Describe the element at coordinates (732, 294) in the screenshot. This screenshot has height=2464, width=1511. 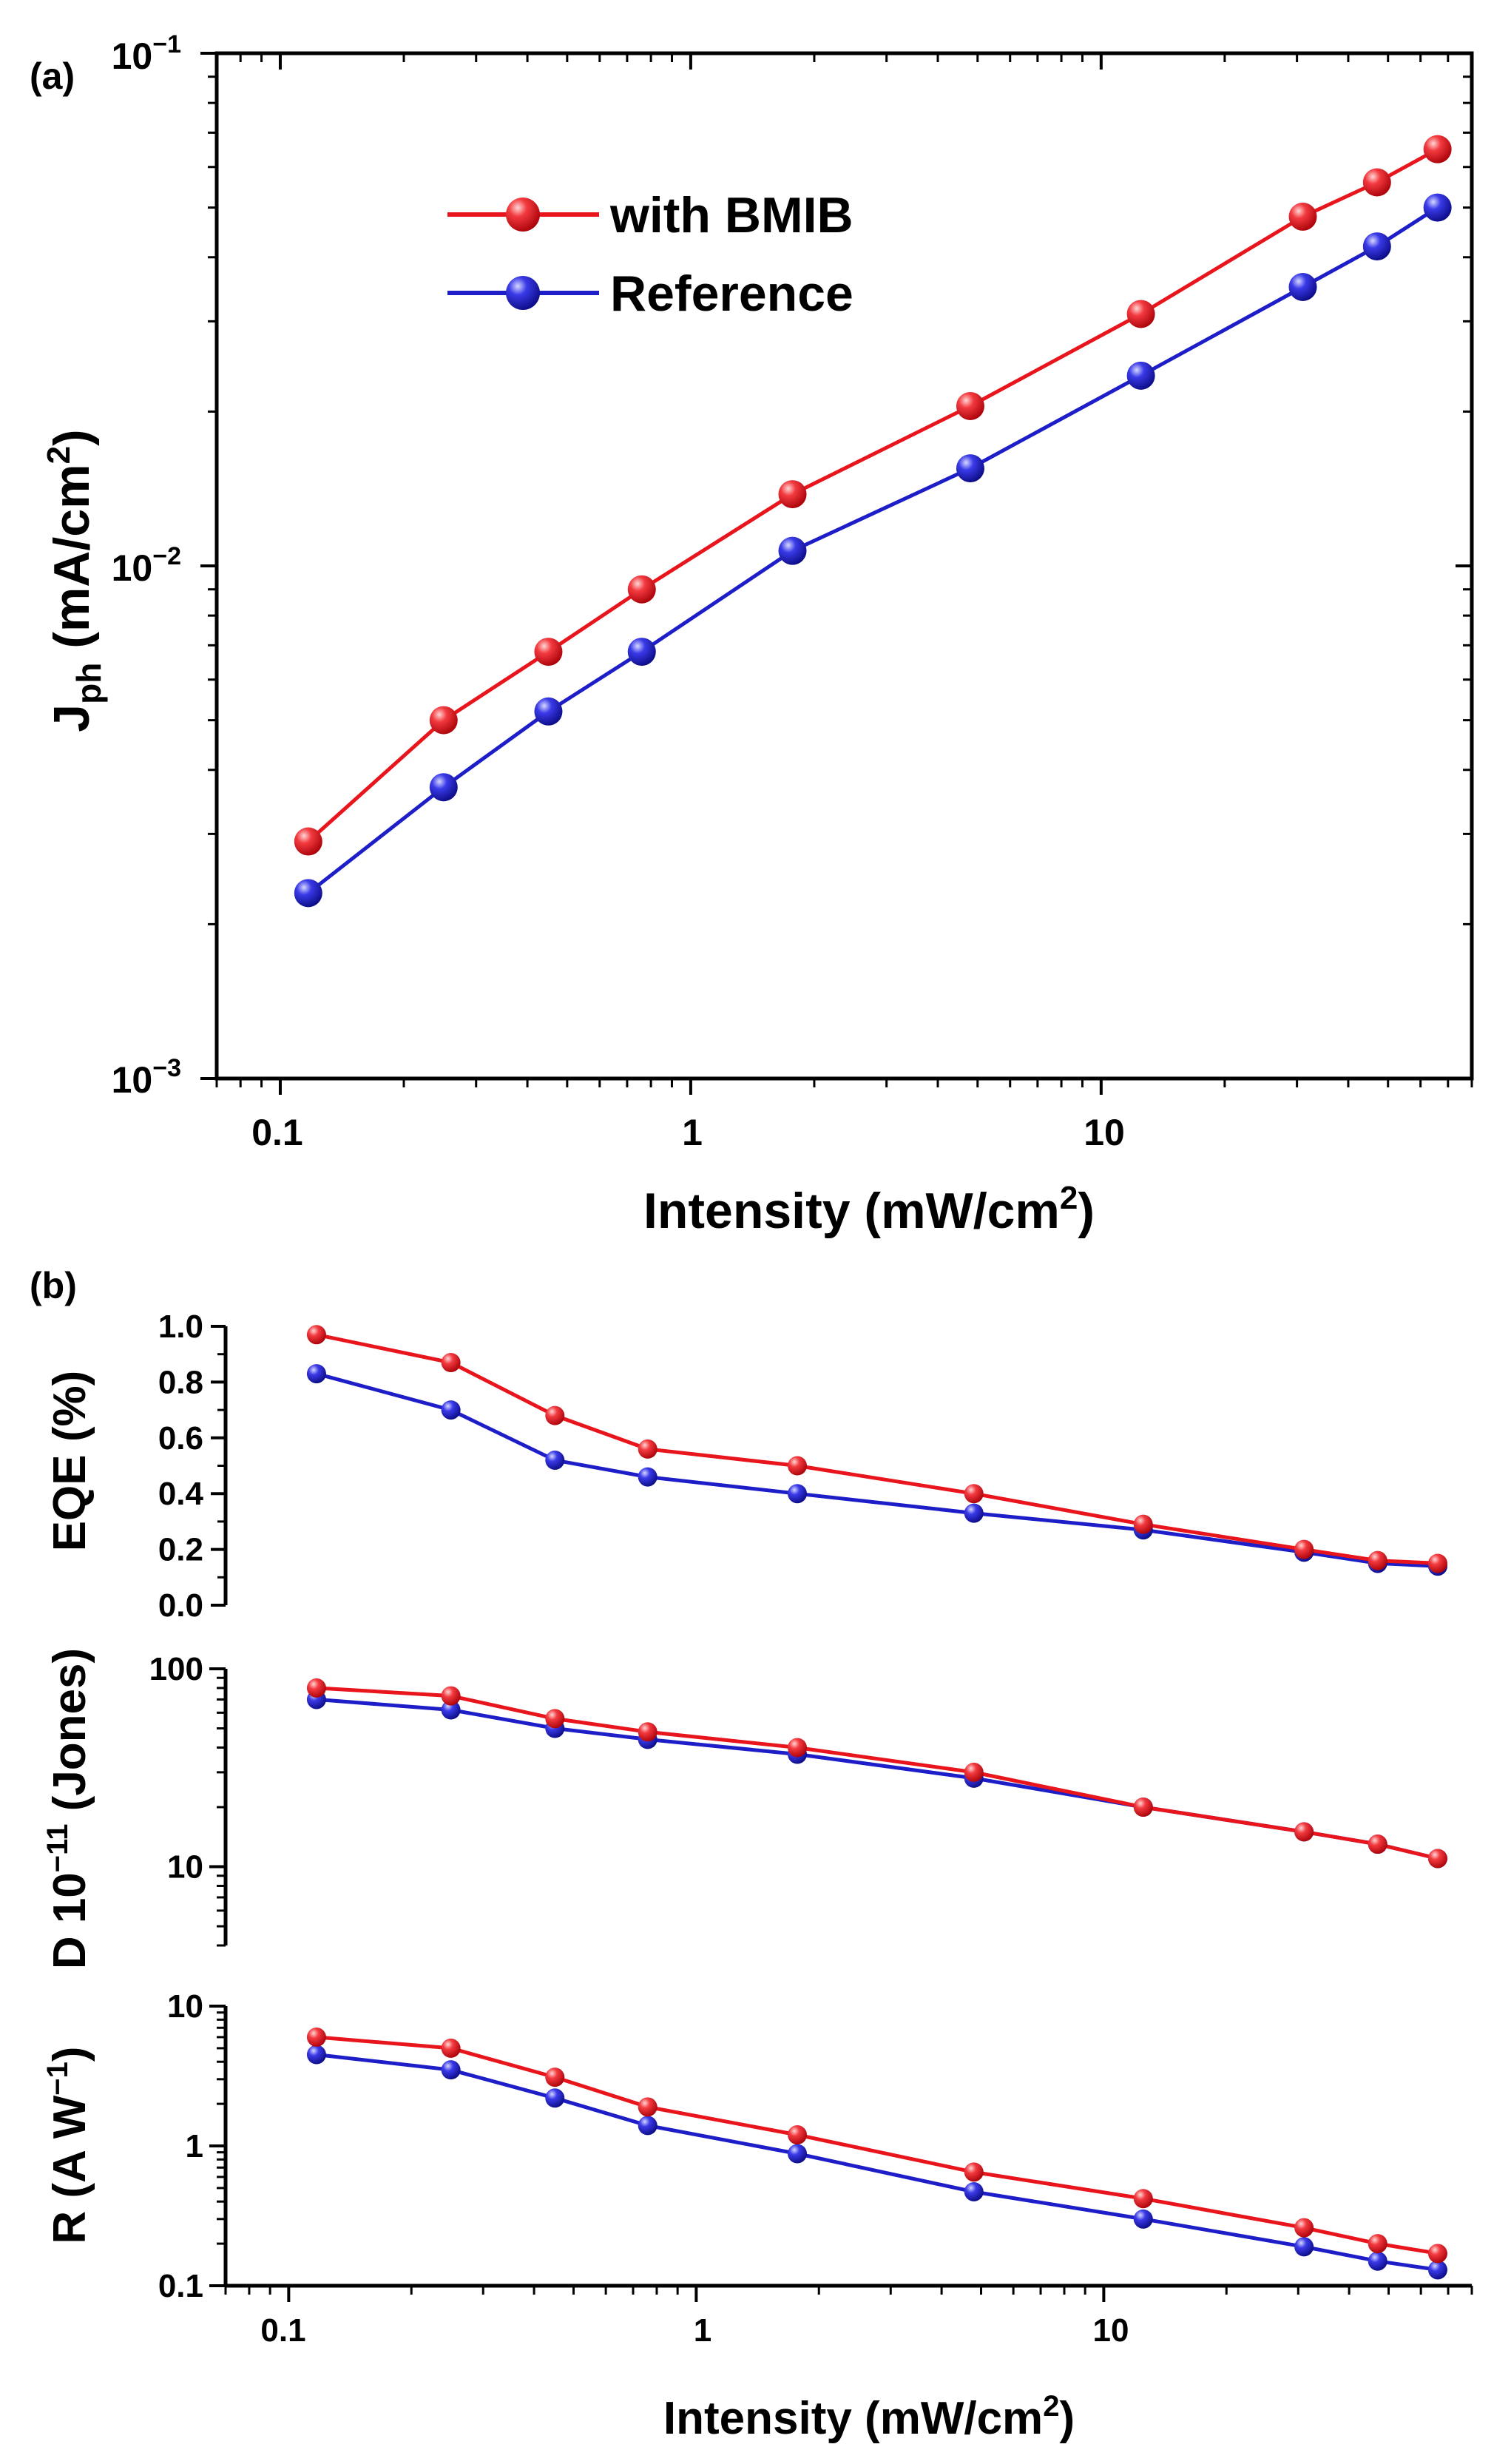
I see `legend-label-reference: Reference` at that location.